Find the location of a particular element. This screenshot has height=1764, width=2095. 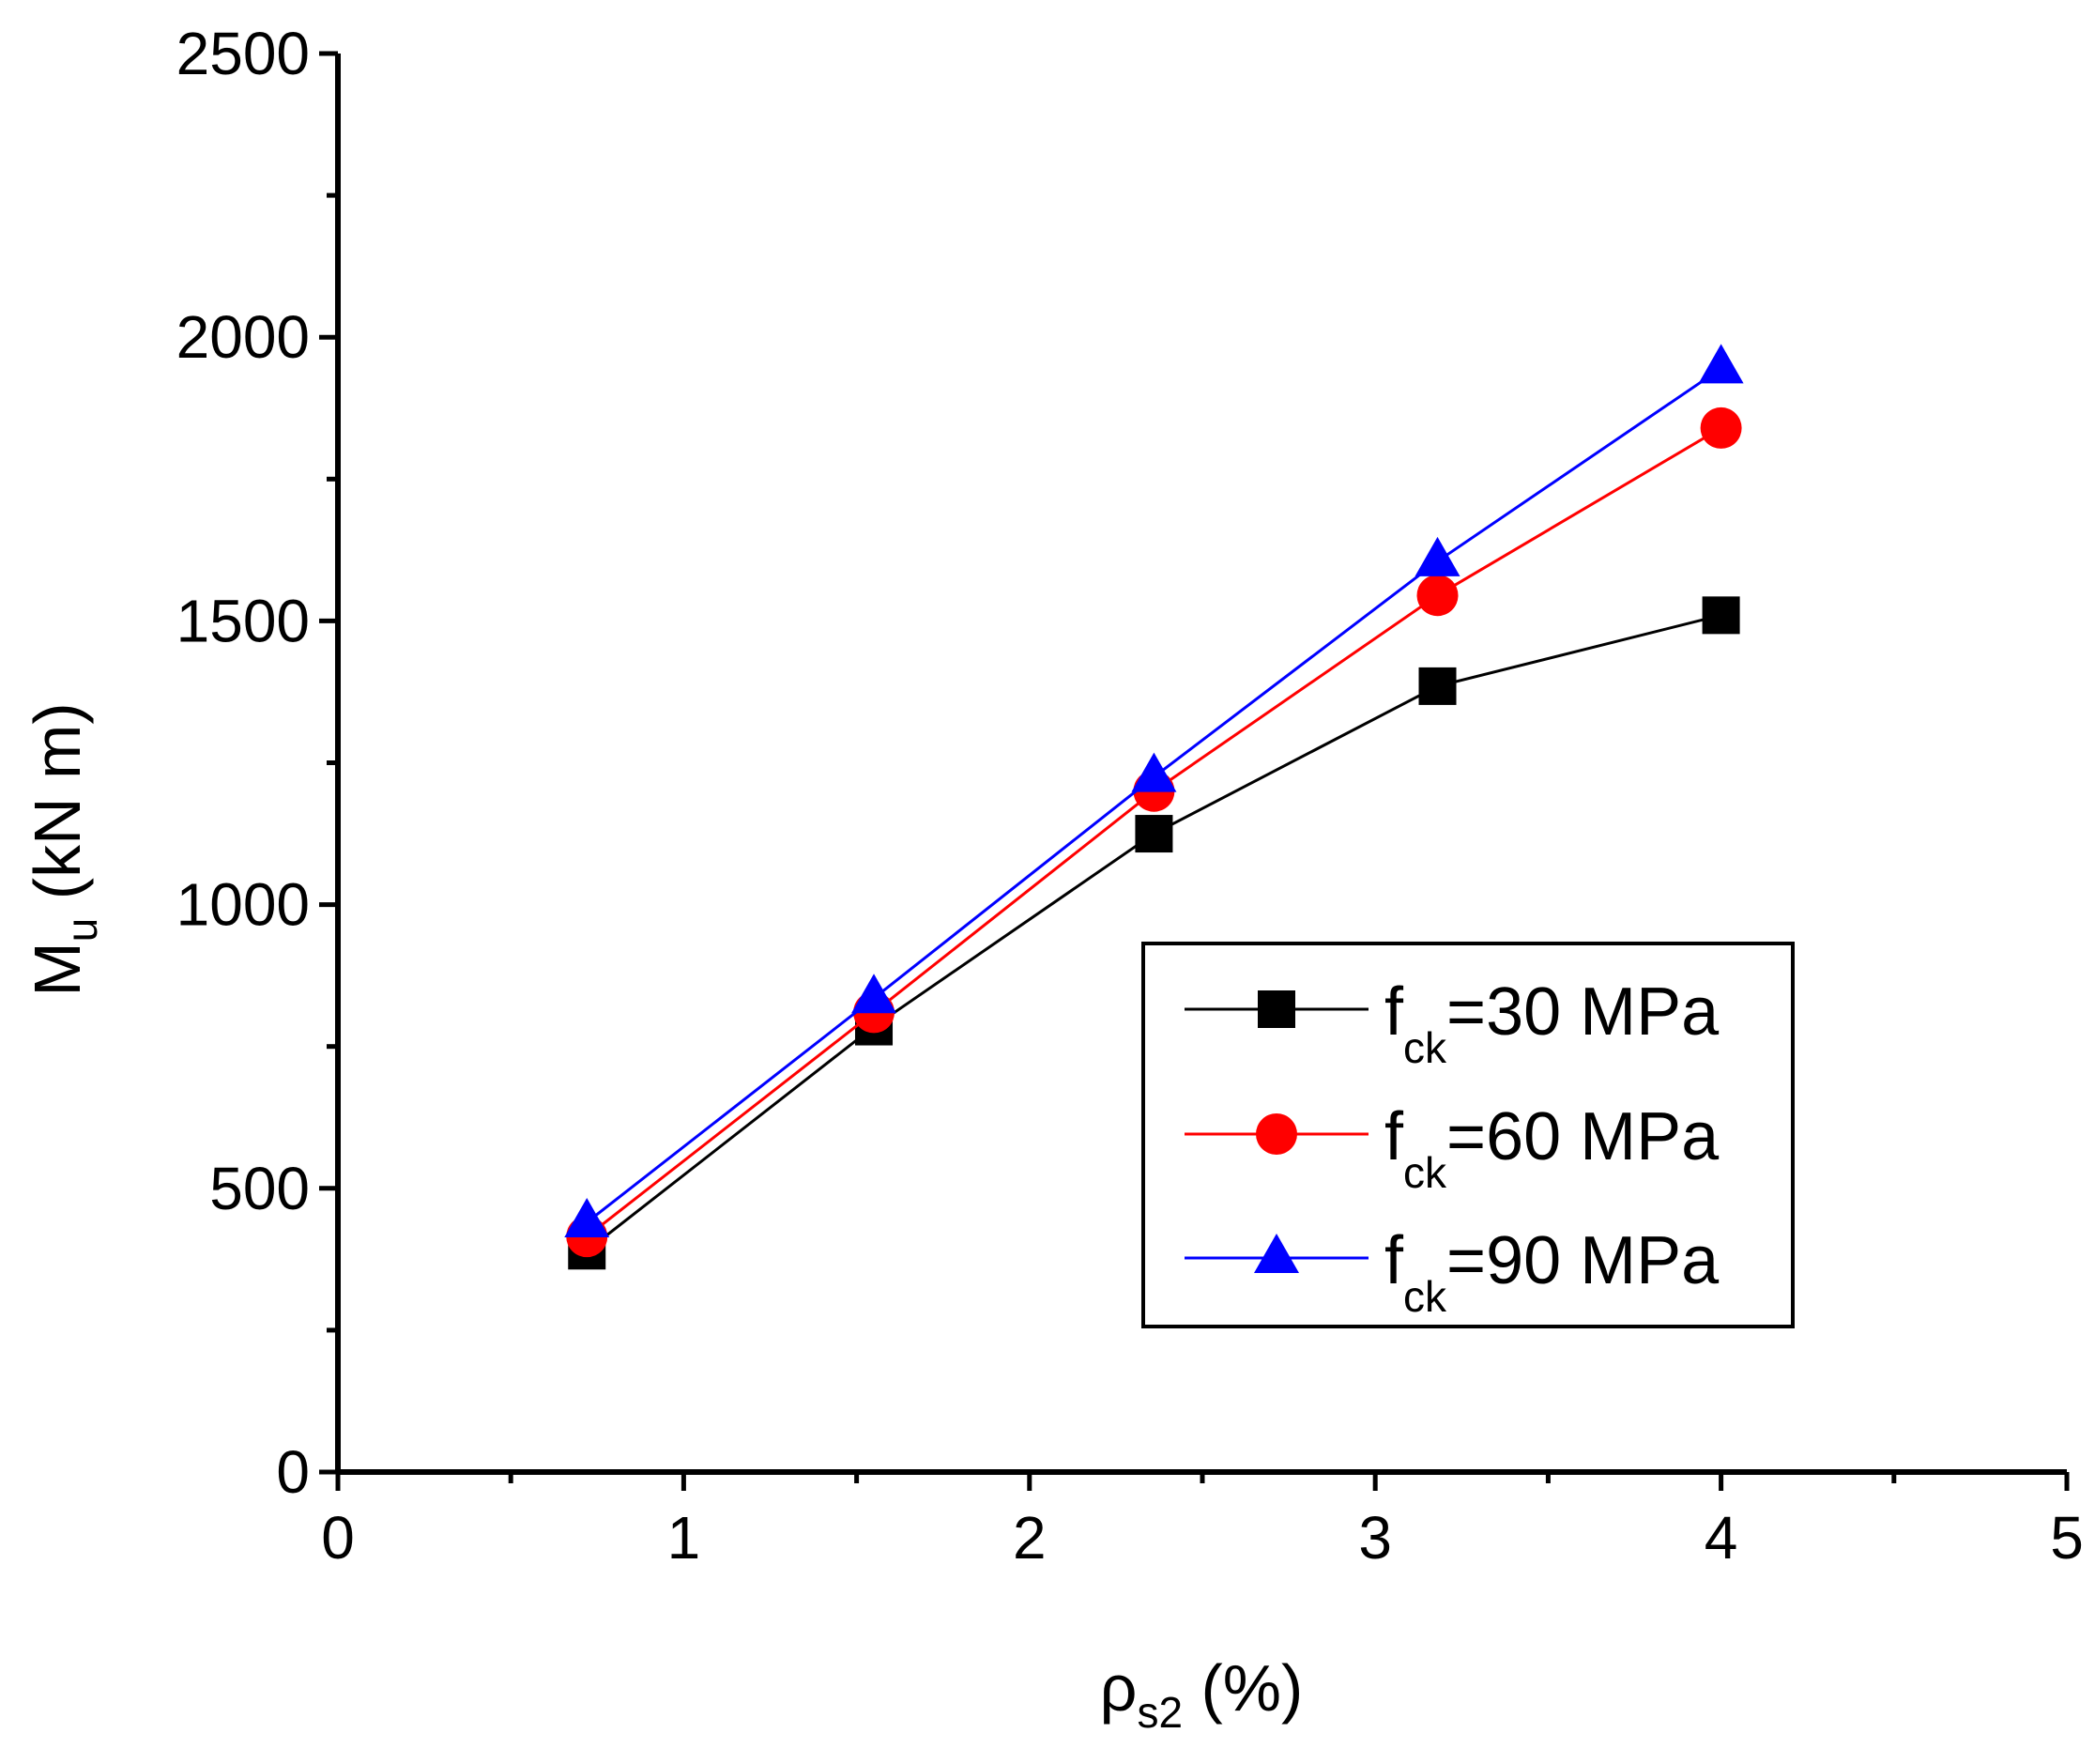

legend-label-text: =30 MPa is located at coordinates (1583, 1012).